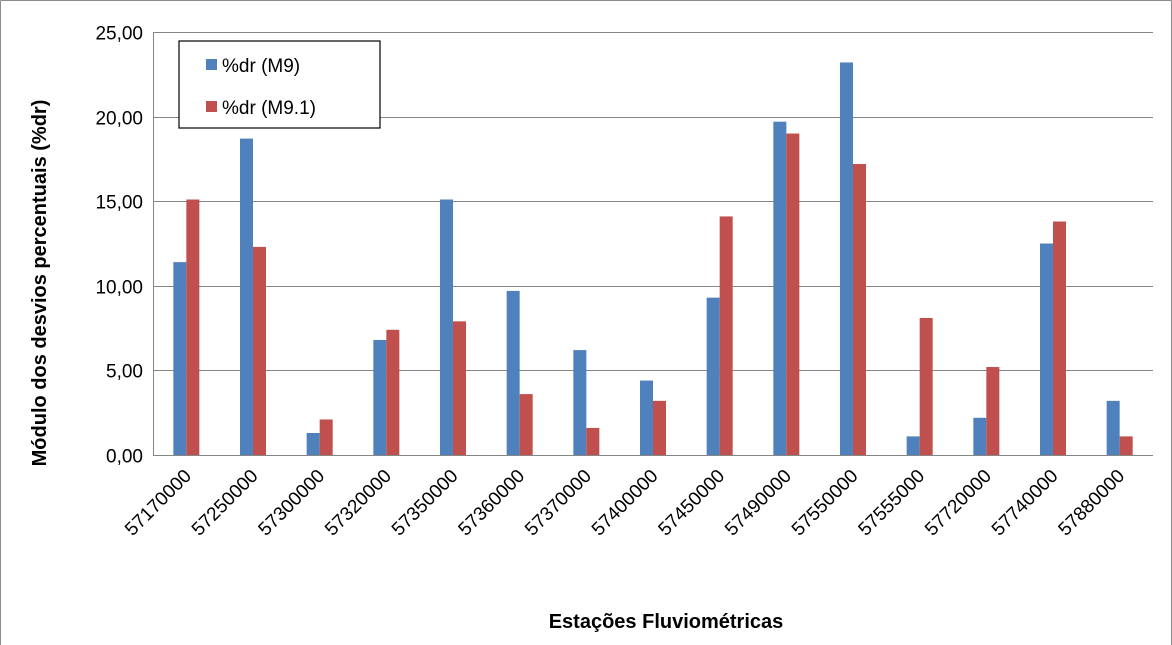 The width and height of the screenshot is (1172, 645). I want to click on x-tick-label: 57400000, so click(625, 503).